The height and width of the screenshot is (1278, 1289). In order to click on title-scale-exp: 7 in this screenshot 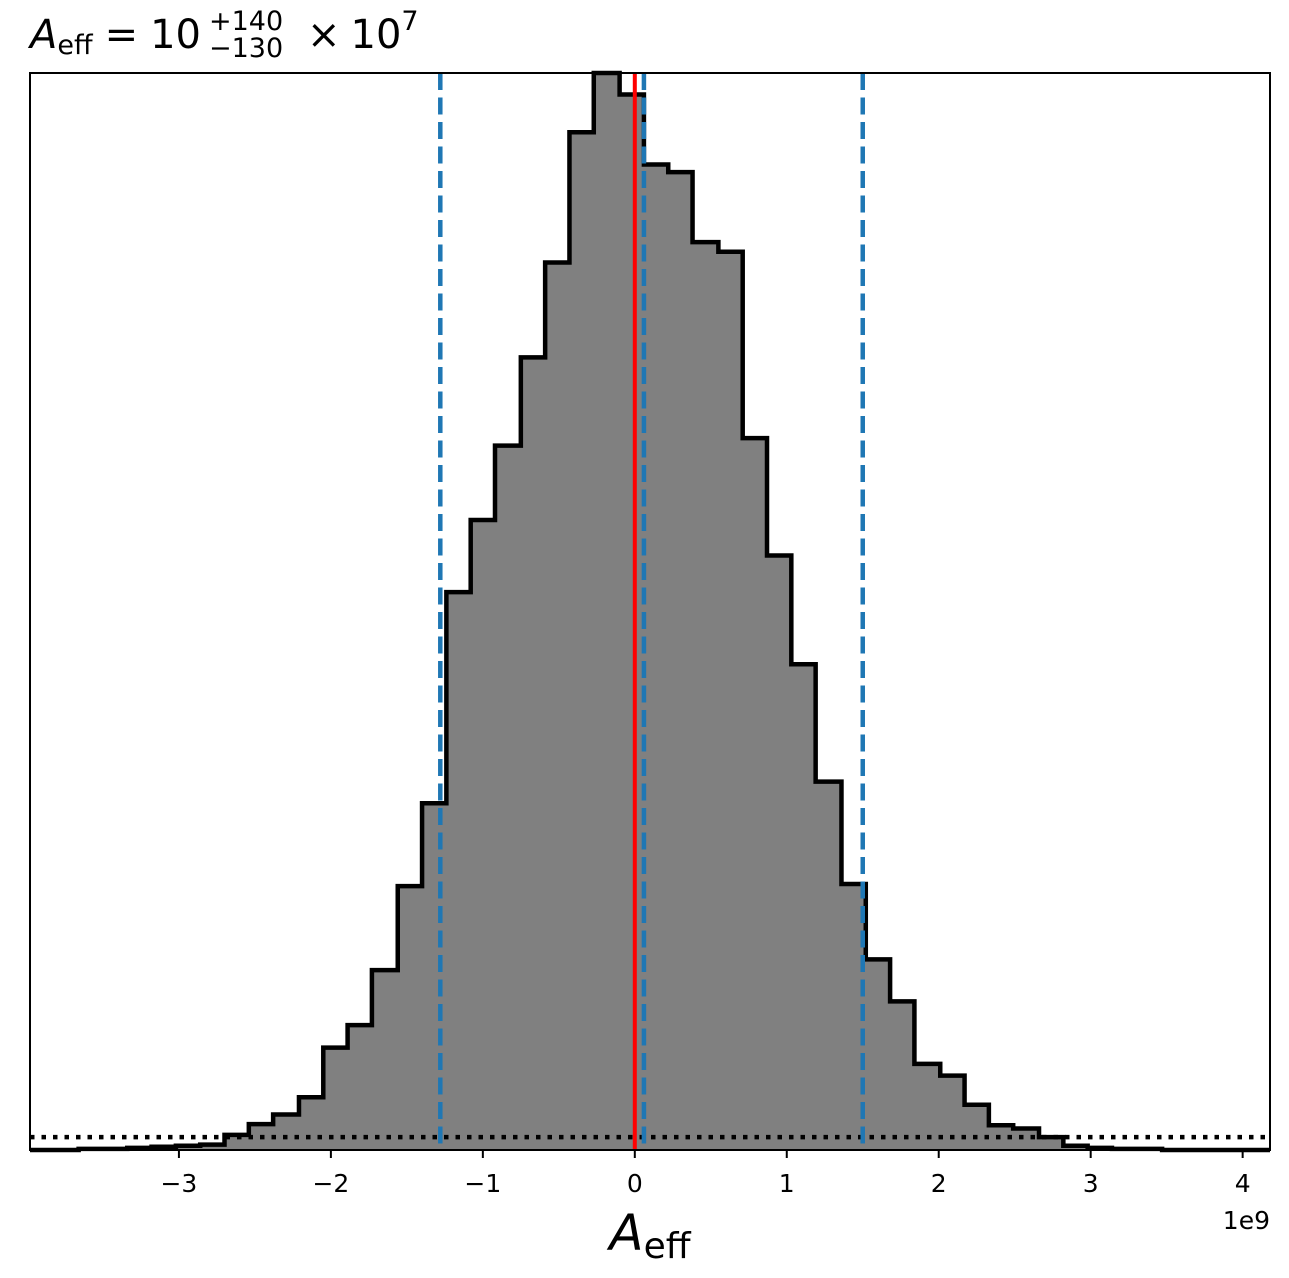, I will do `click(409, 21)`.